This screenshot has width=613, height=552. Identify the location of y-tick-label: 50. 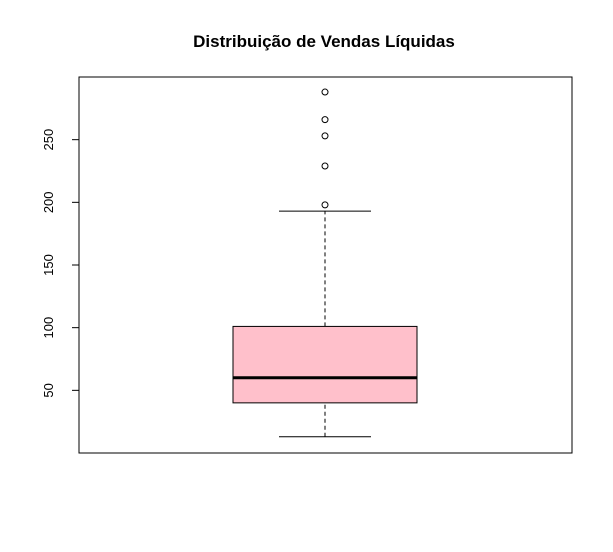
(48, 390).